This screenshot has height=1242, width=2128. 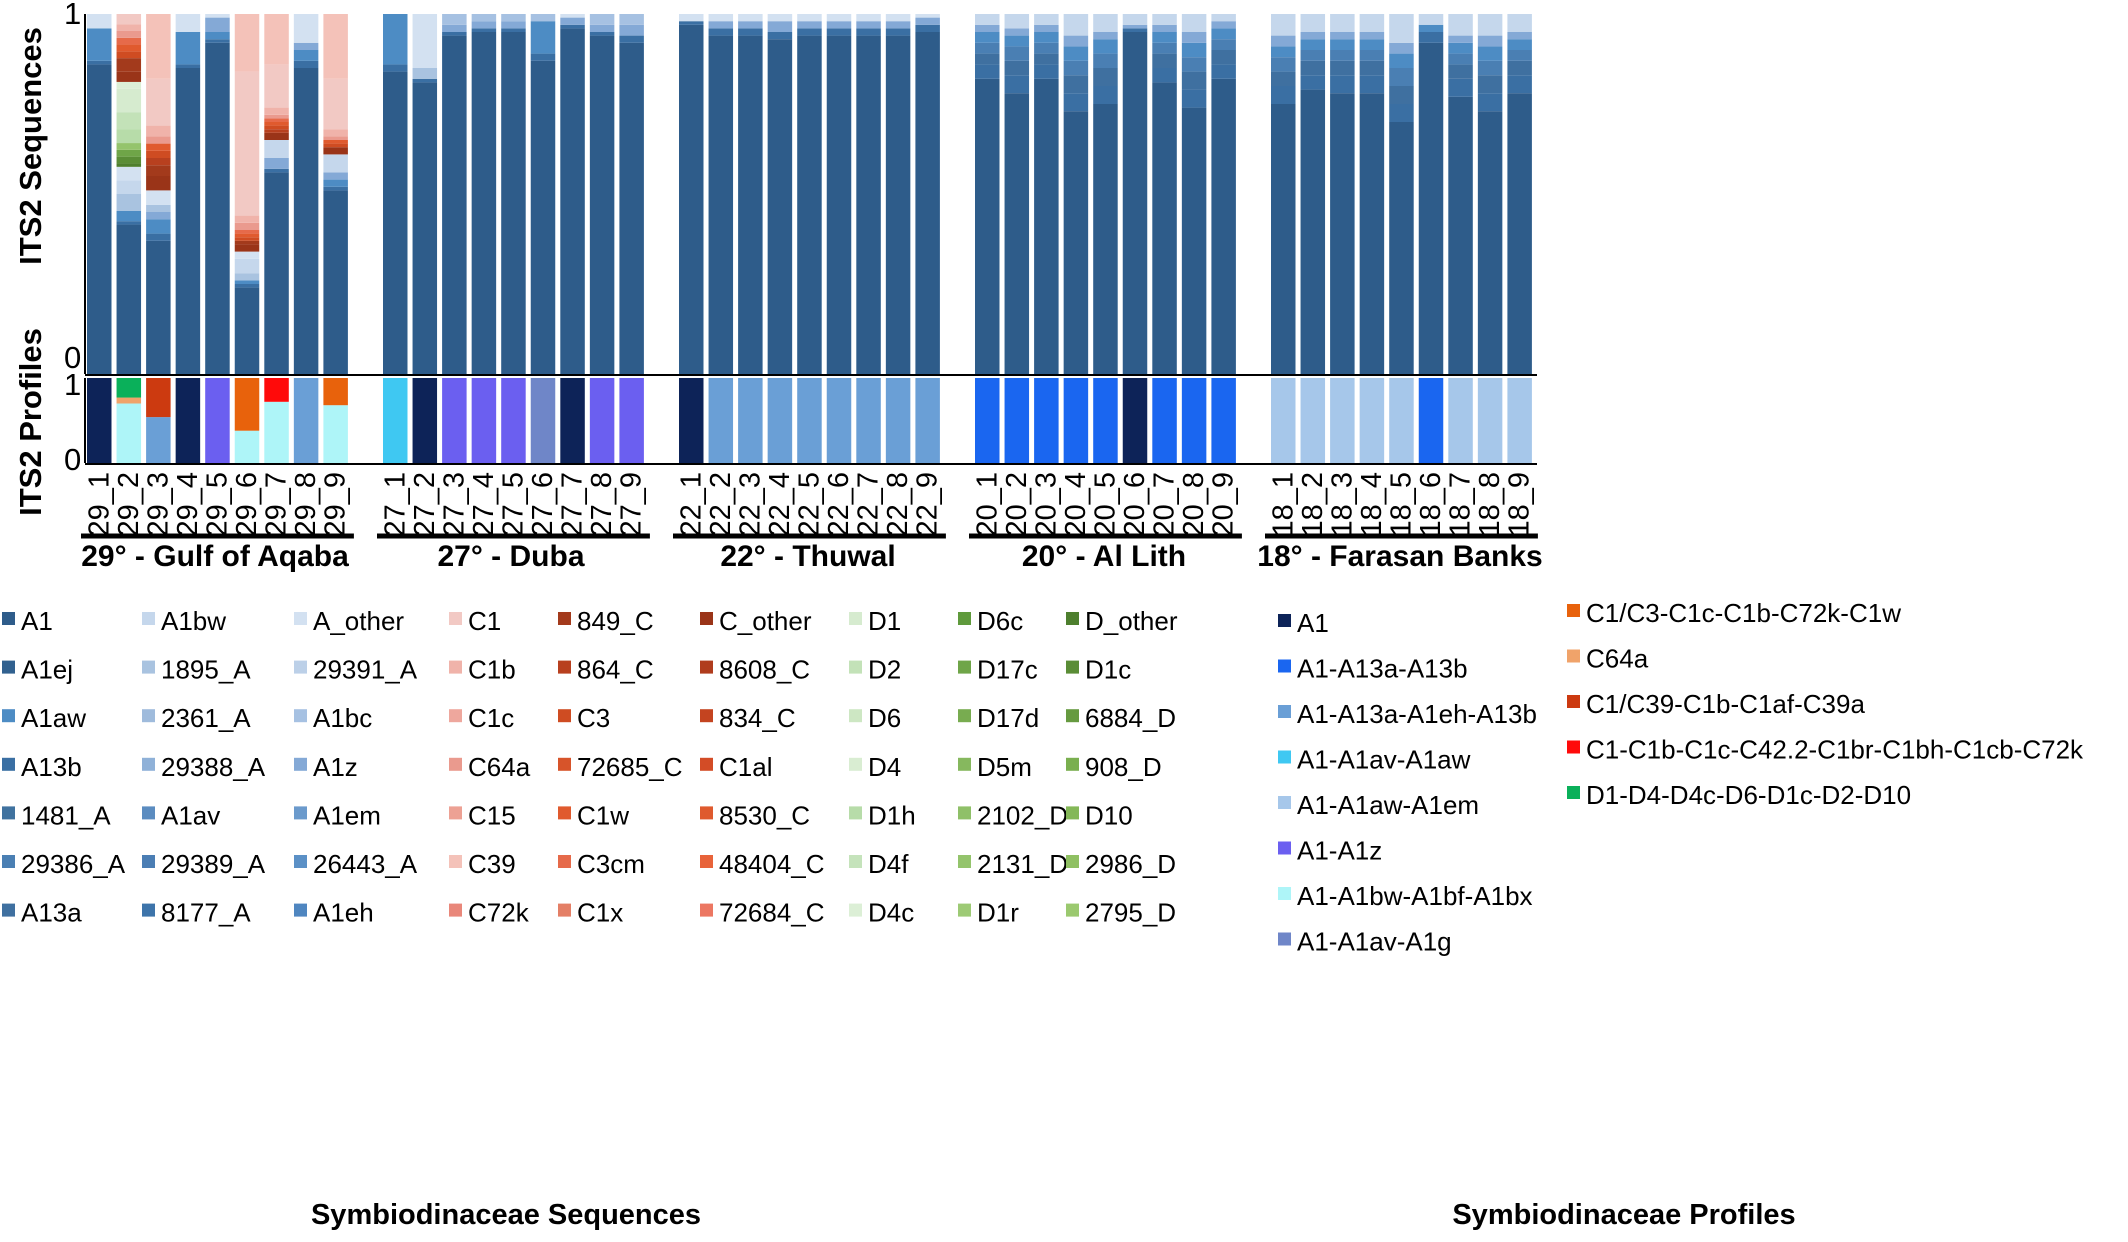 I want to click on sample-label-20_5: 20_5, so click(x=1105, y=504).